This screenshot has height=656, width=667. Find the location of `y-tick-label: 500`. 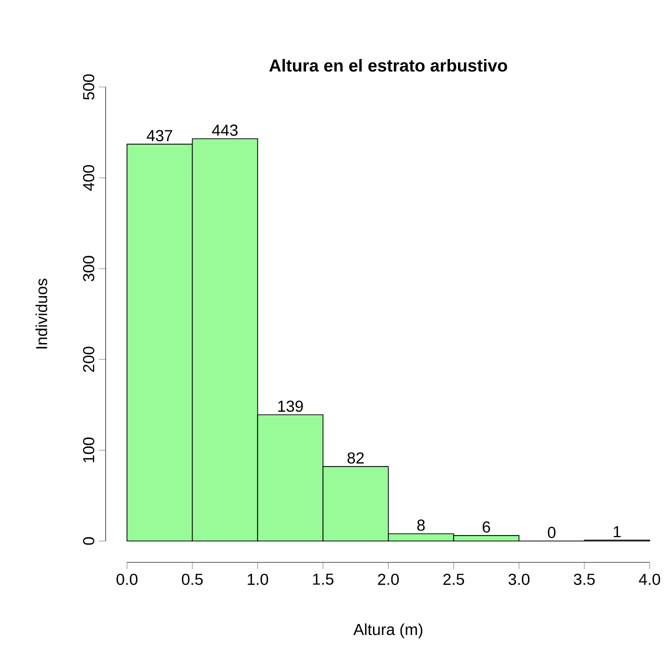

y-tick-label: 500 is located at coordinates (88, 87).